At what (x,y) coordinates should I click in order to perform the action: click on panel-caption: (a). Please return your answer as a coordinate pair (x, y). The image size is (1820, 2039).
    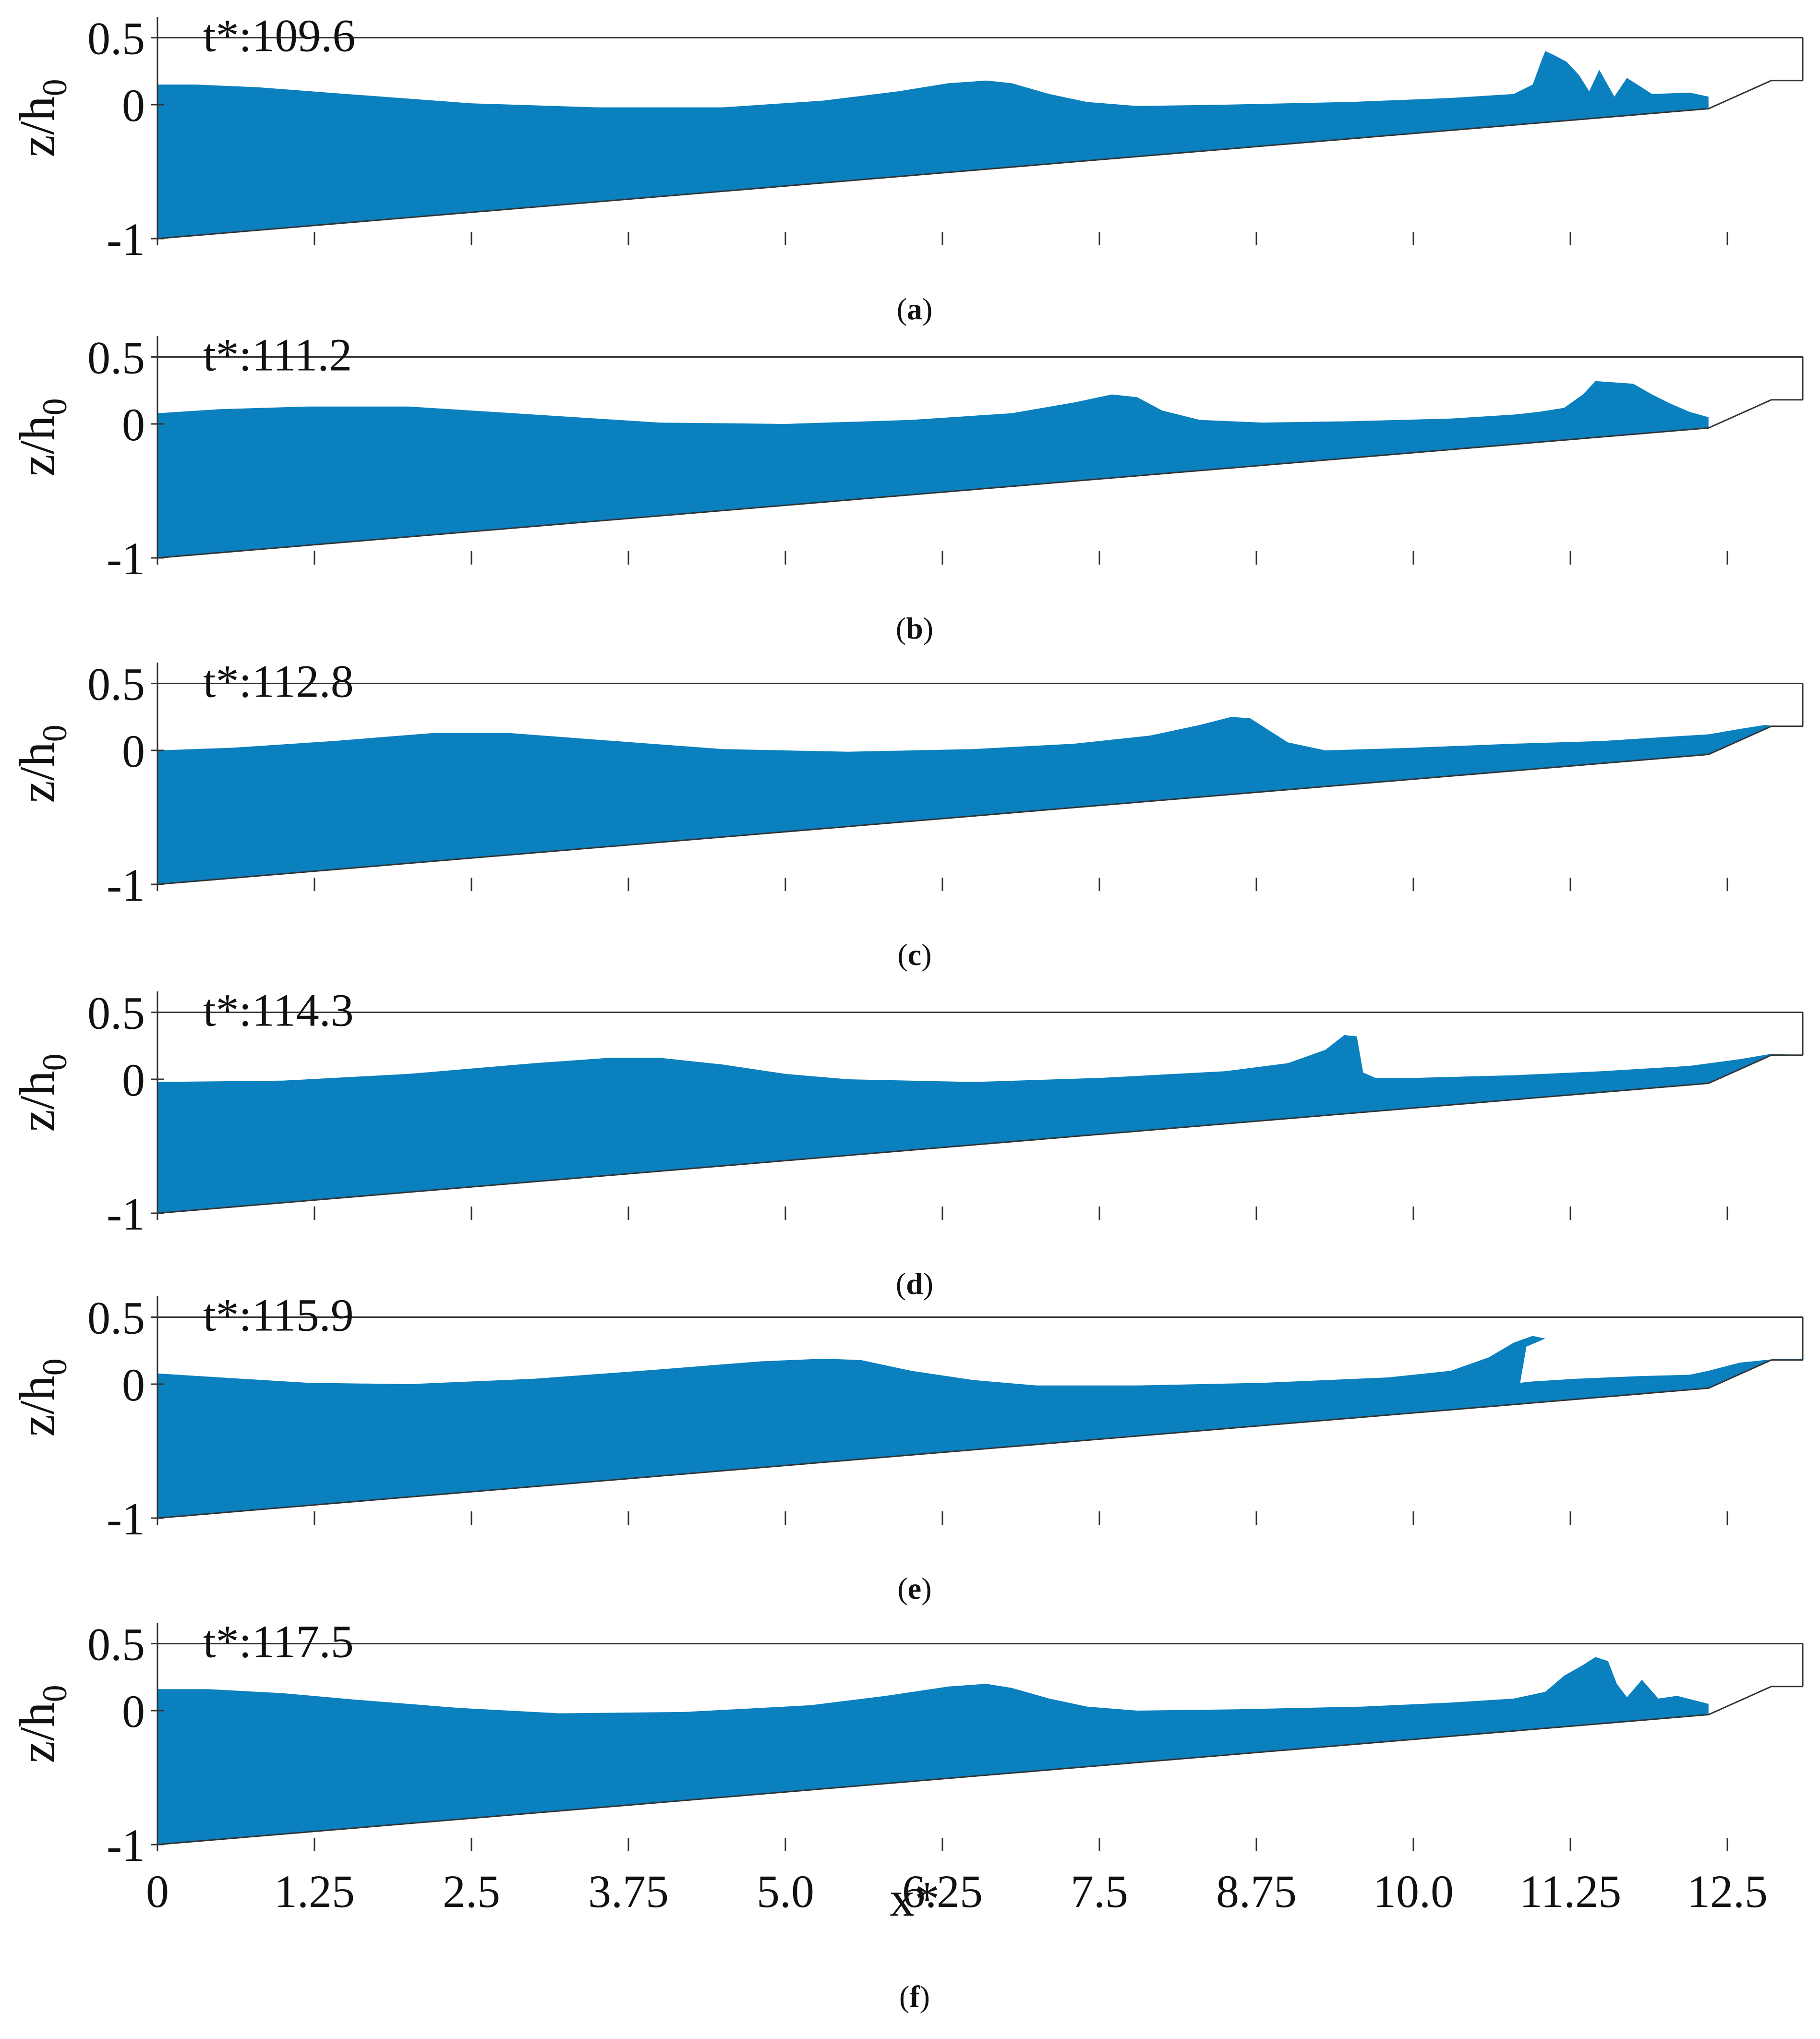
    Looking at the image, I should click on (915, 309).